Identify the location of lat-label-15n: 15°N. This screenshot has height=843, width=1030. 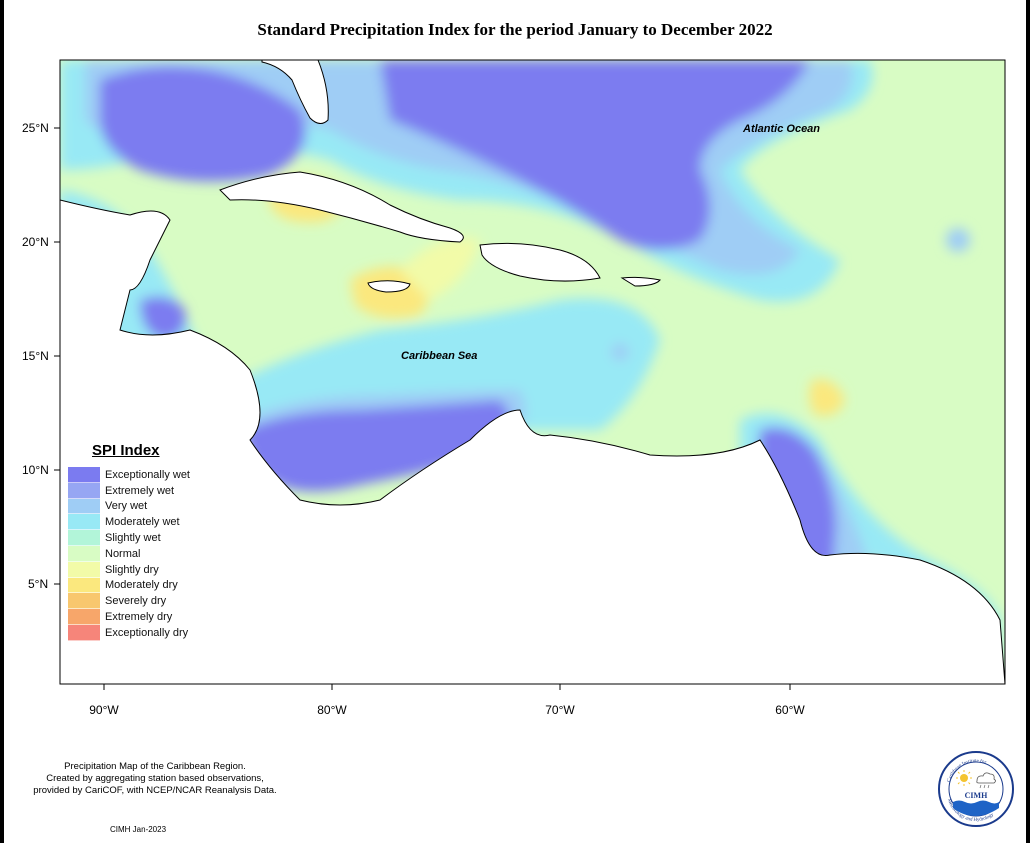
(35, 356).